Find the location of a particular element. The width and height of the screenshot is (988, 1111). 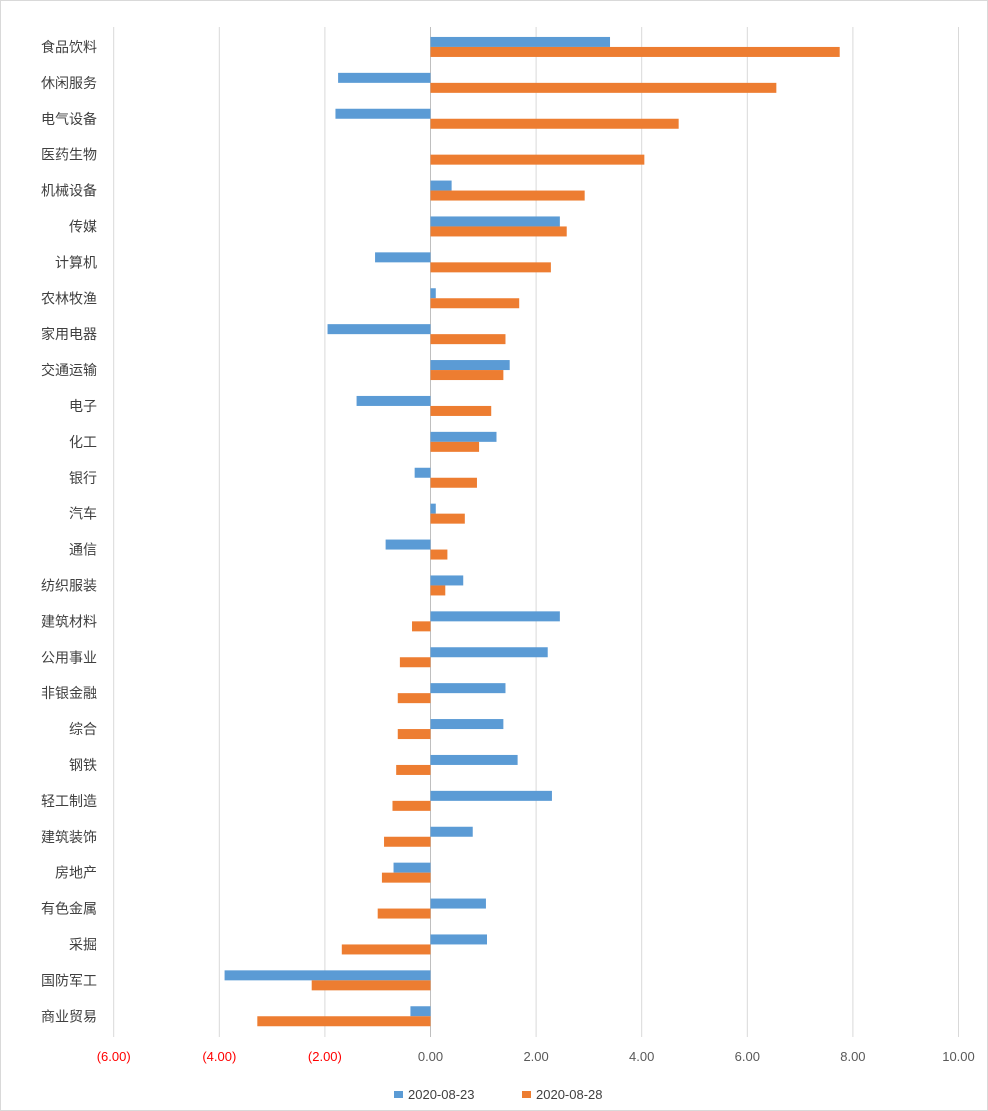

category-label: 计算机 is located at coordinates (76, 263).